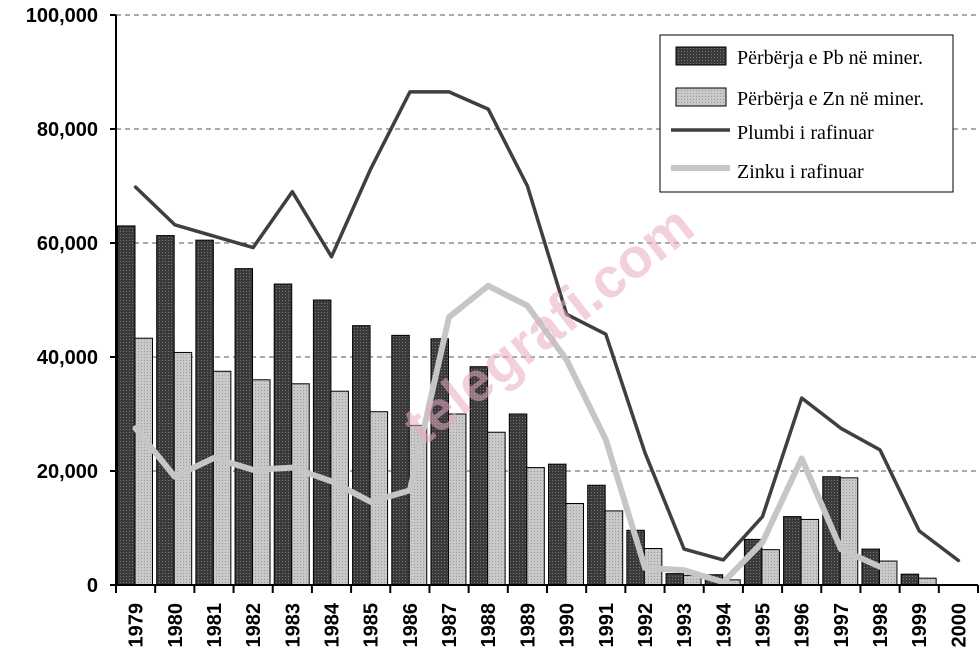 The height and width of the screenshot is (665, 980). Describe the element at coordinates (372, 625) in the screenshot. I see `x-tick-label: 1985` at that location.